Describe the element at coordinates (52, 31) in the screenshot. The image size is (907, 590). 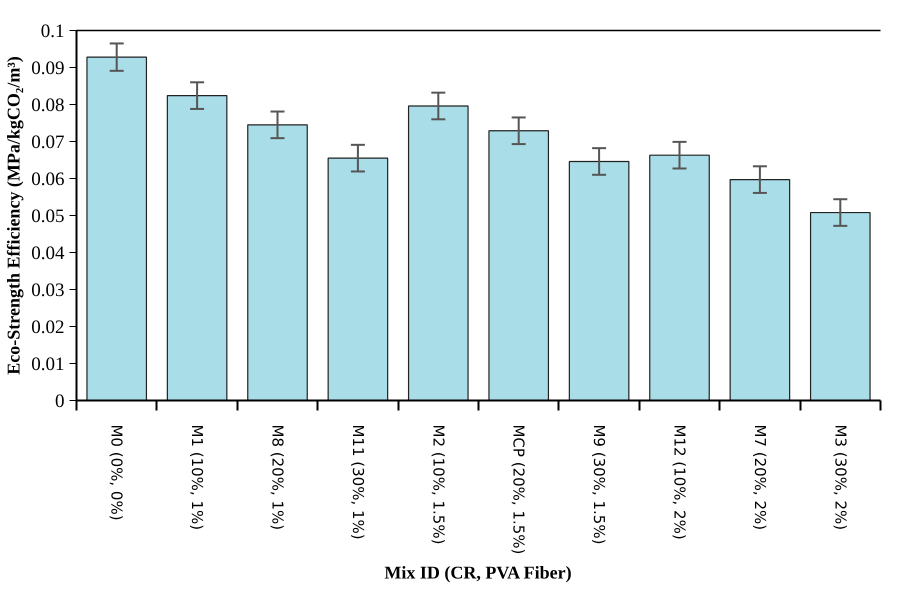
I see `y-tick-label: 0.1` at that location.